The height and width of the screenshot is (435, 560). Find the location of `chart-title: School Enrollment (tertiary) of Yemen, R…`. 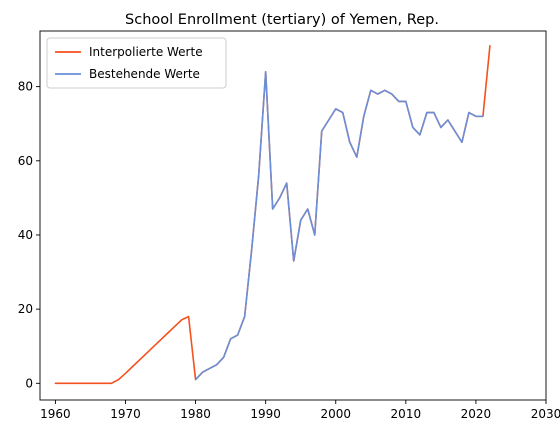

chart-title: School Enrollment (tertiary) of Yemen, R… is located at coordinates (282, 20).